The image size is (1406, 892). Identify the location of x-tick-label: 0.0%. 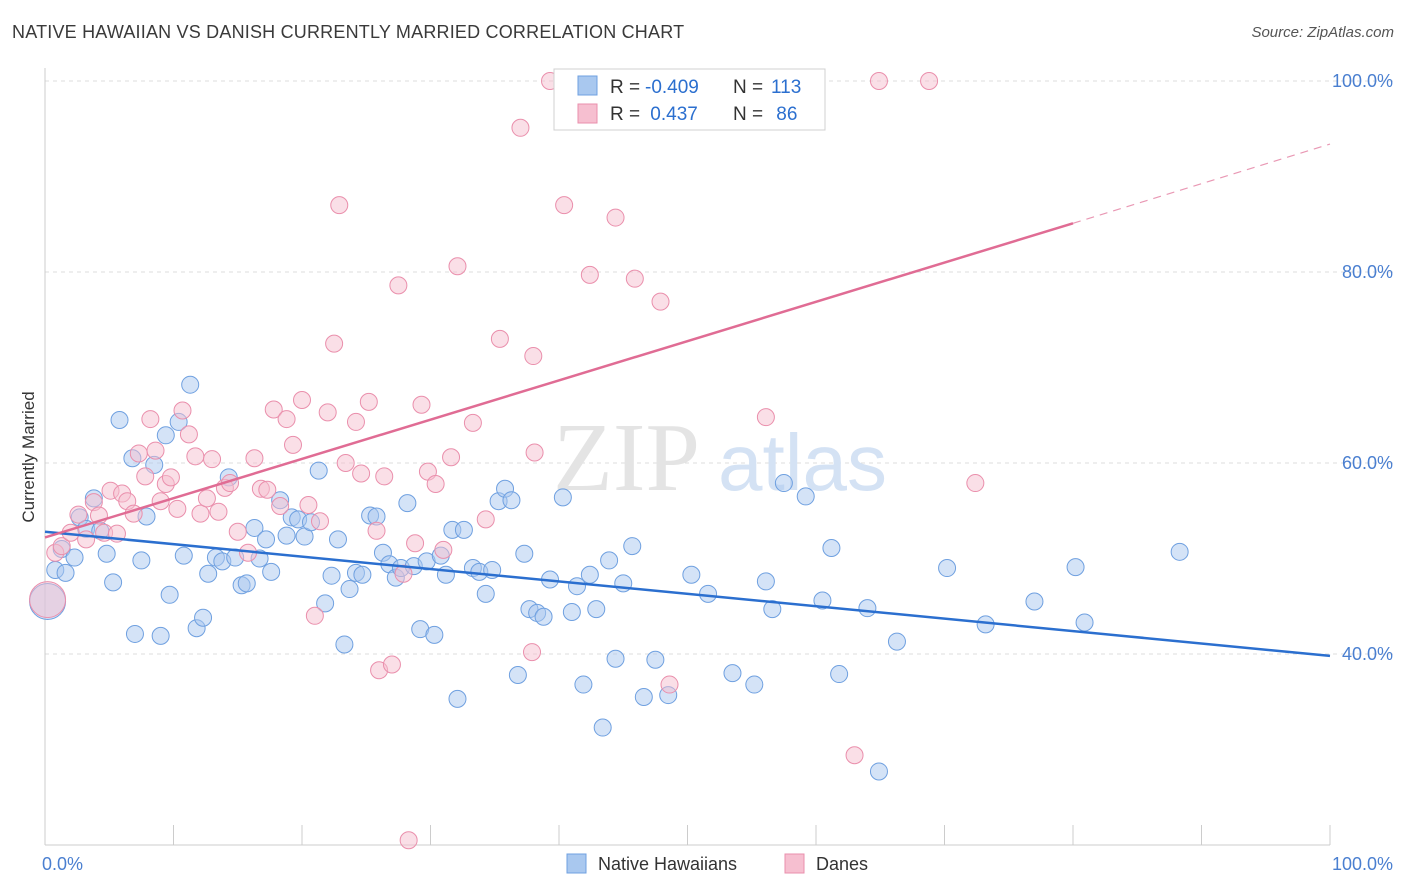
(62, 864).